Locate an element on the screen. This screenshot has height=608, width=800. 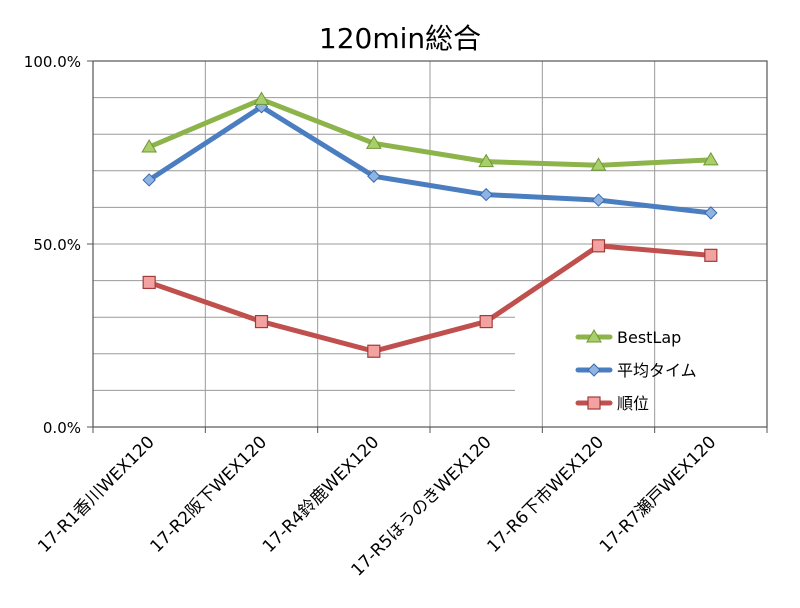
legend-label: 平均タイム is located at coordinates (657, 370).